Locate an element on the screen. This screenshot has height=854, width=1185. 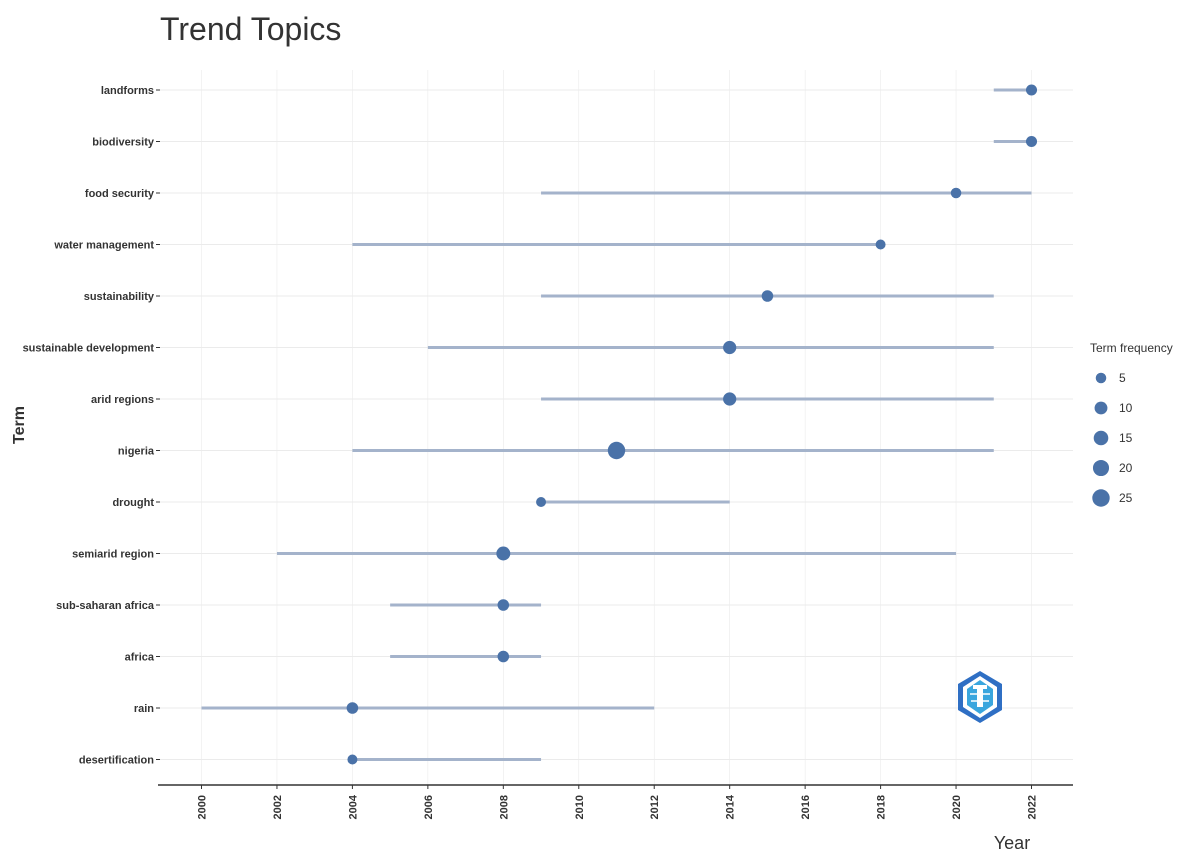
legend-title: Term frequency is located at coordinates (1131, 348).